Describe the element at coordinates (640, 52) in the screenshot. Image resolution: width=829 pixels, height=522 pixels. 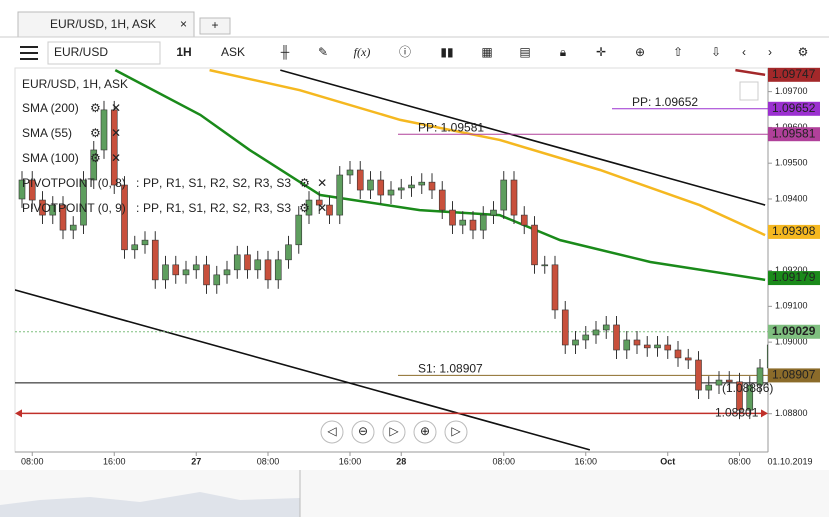
I see `zoom: ⊕` at that location.